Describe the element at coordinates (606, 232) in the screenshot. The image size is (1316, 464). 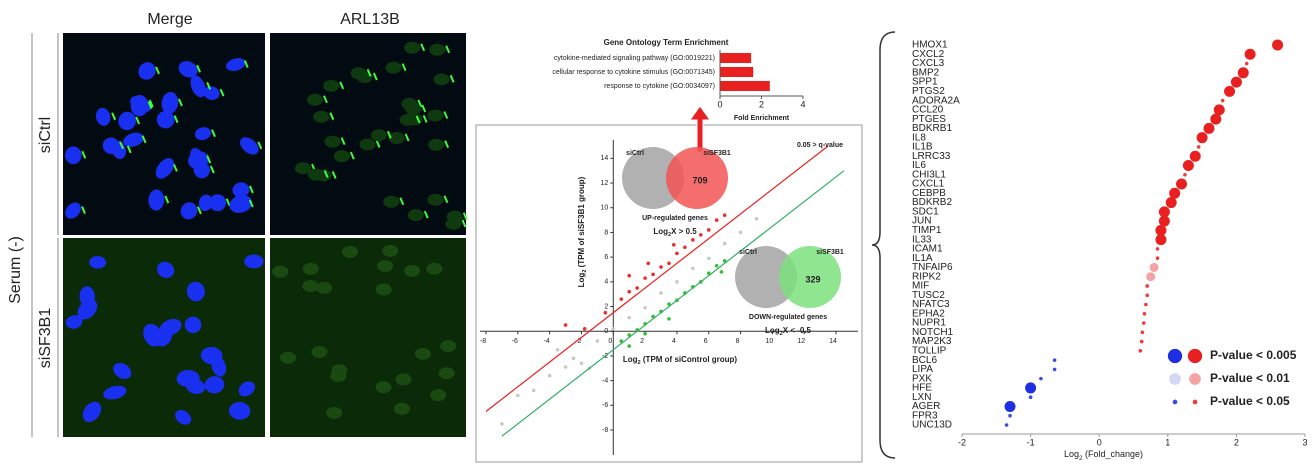
I see `y-tick-label: 8` at that location.